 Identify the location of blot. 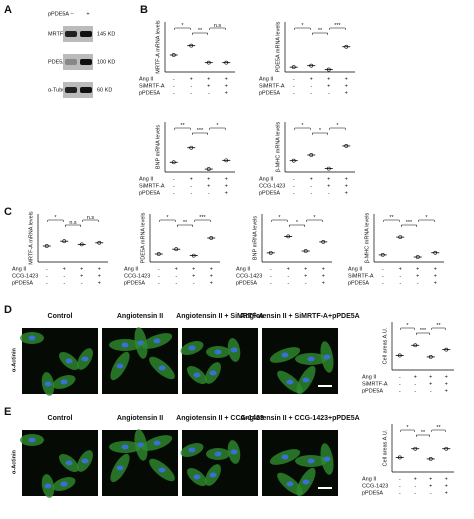
(78, 90).